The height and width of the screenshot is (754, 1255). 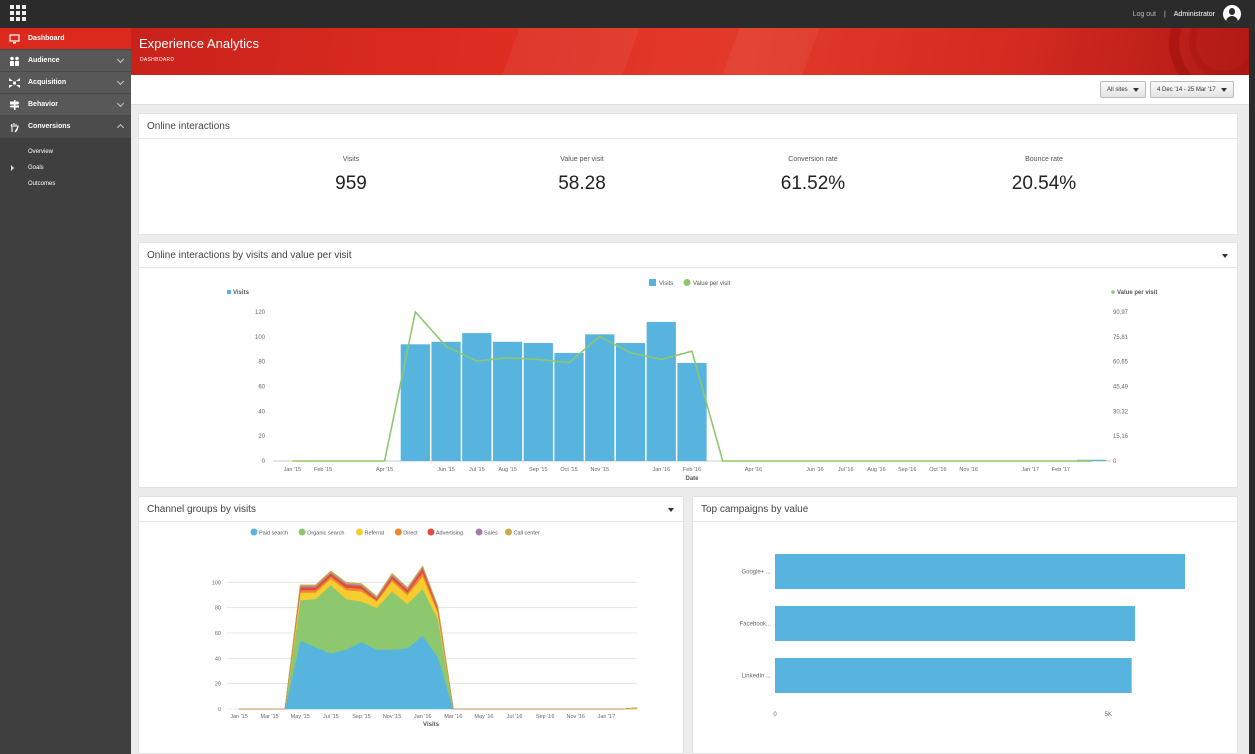 I want to click on avatar, so click(x=1232, y=14).